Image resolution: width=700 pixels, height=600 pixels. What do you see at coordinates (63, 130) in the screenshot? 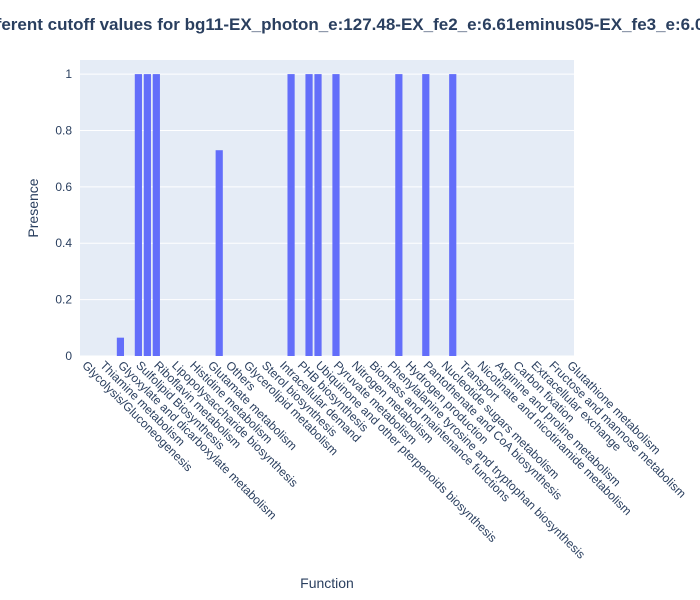
I see `y-tick-label: 0.8` at bounding box center [63, 130].